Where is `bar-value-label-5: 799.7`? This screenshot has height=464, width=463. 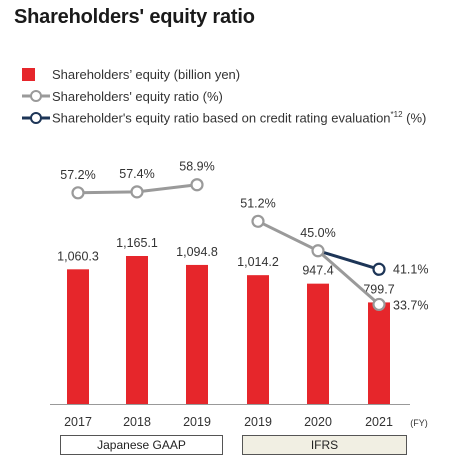 bar-value-label-5: 799.7 is located at coordinates (378, 289).